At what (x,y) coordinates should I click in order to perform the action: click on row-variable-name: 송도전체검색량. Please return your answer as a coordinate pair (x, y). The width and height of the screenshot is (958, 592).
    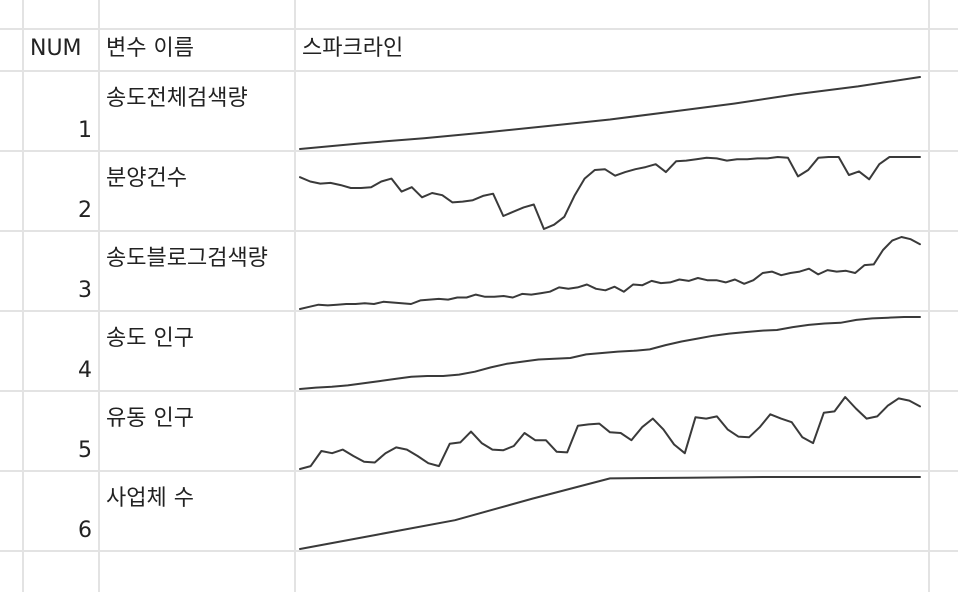
    Looking at the image, I should click on (177, 96).